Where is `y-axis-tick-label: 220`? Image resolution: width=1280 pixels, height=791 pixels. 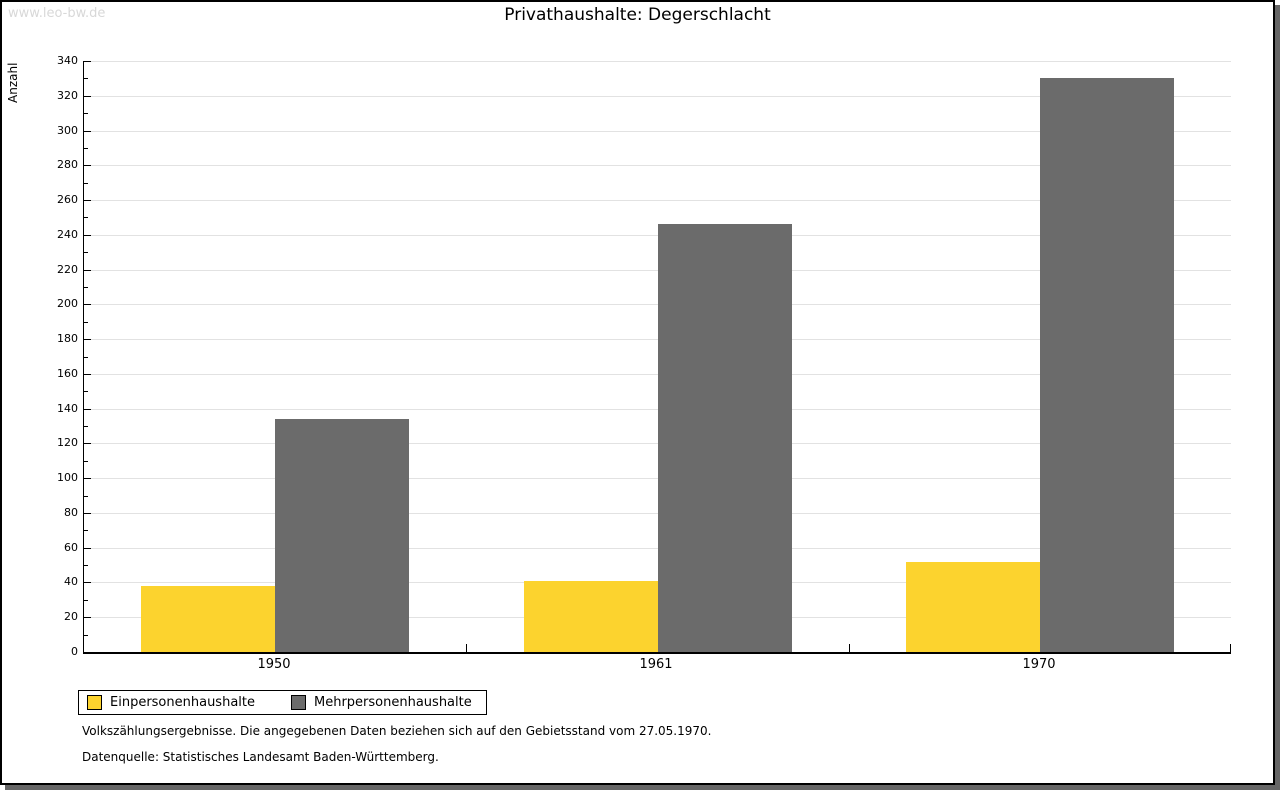
y-axis-tick-label: 220 is located at coordinates (67, 269).